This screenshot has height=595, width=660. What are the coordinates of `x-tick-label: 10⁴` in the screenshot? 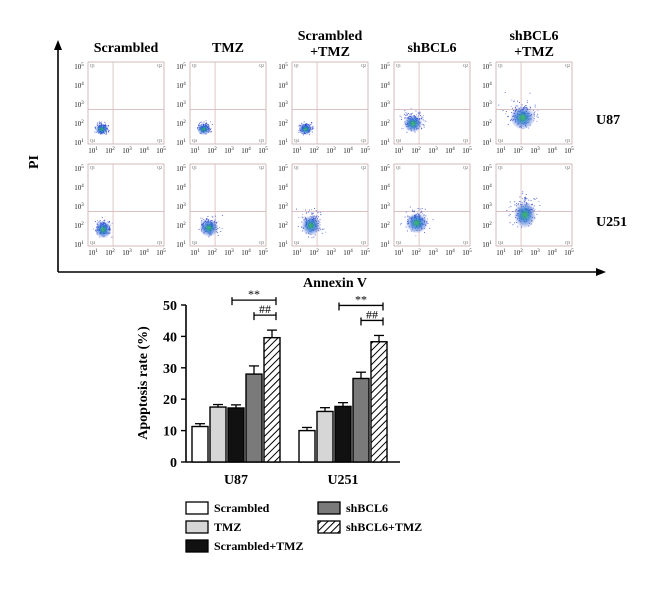 It's located at (450, 151).